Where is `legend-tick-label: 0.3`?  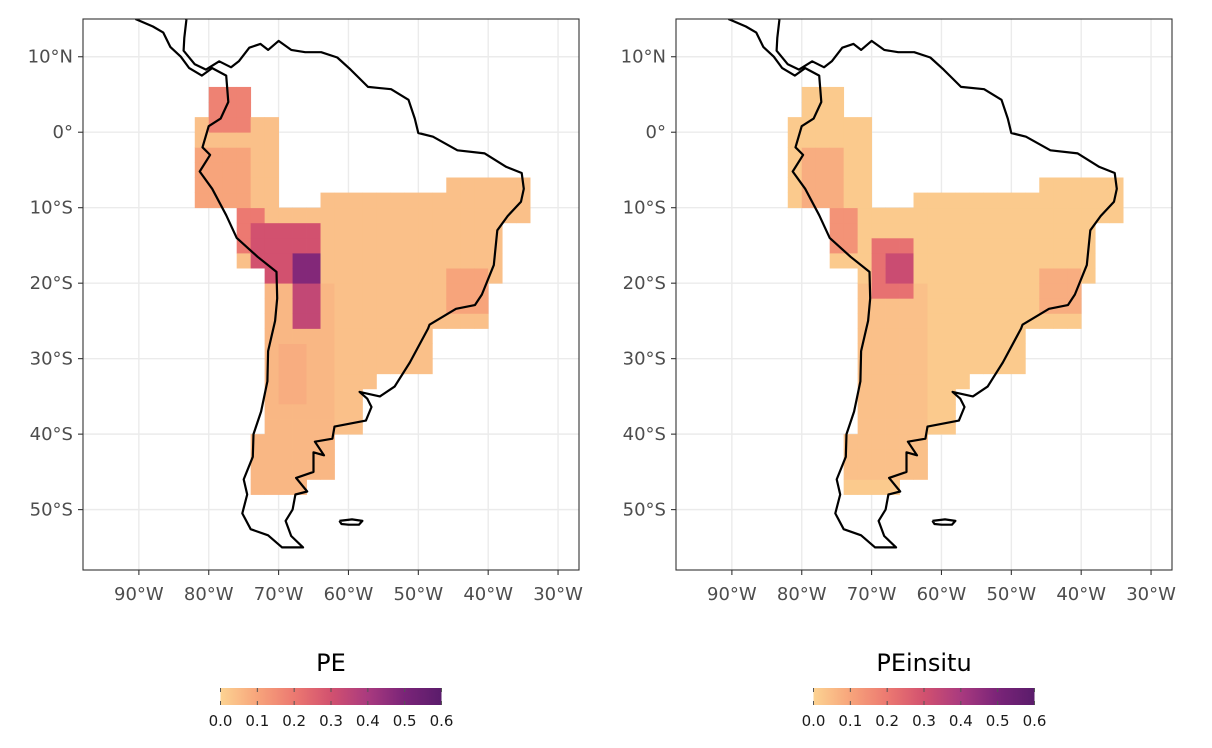 legend-tick-label: 0.3 is located at coordinates (331, 721).